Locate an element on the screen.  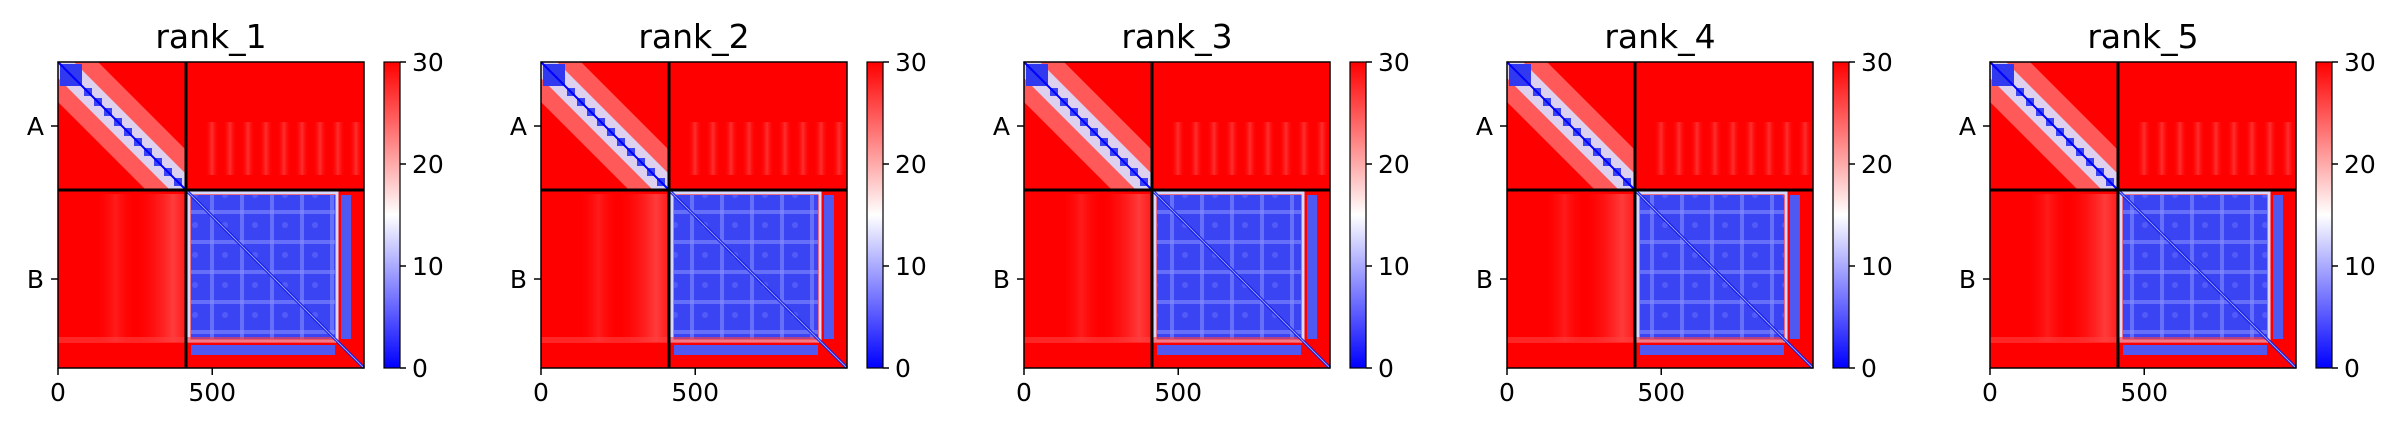
panel-title: rank_1 is located at coordinates (210, 36).